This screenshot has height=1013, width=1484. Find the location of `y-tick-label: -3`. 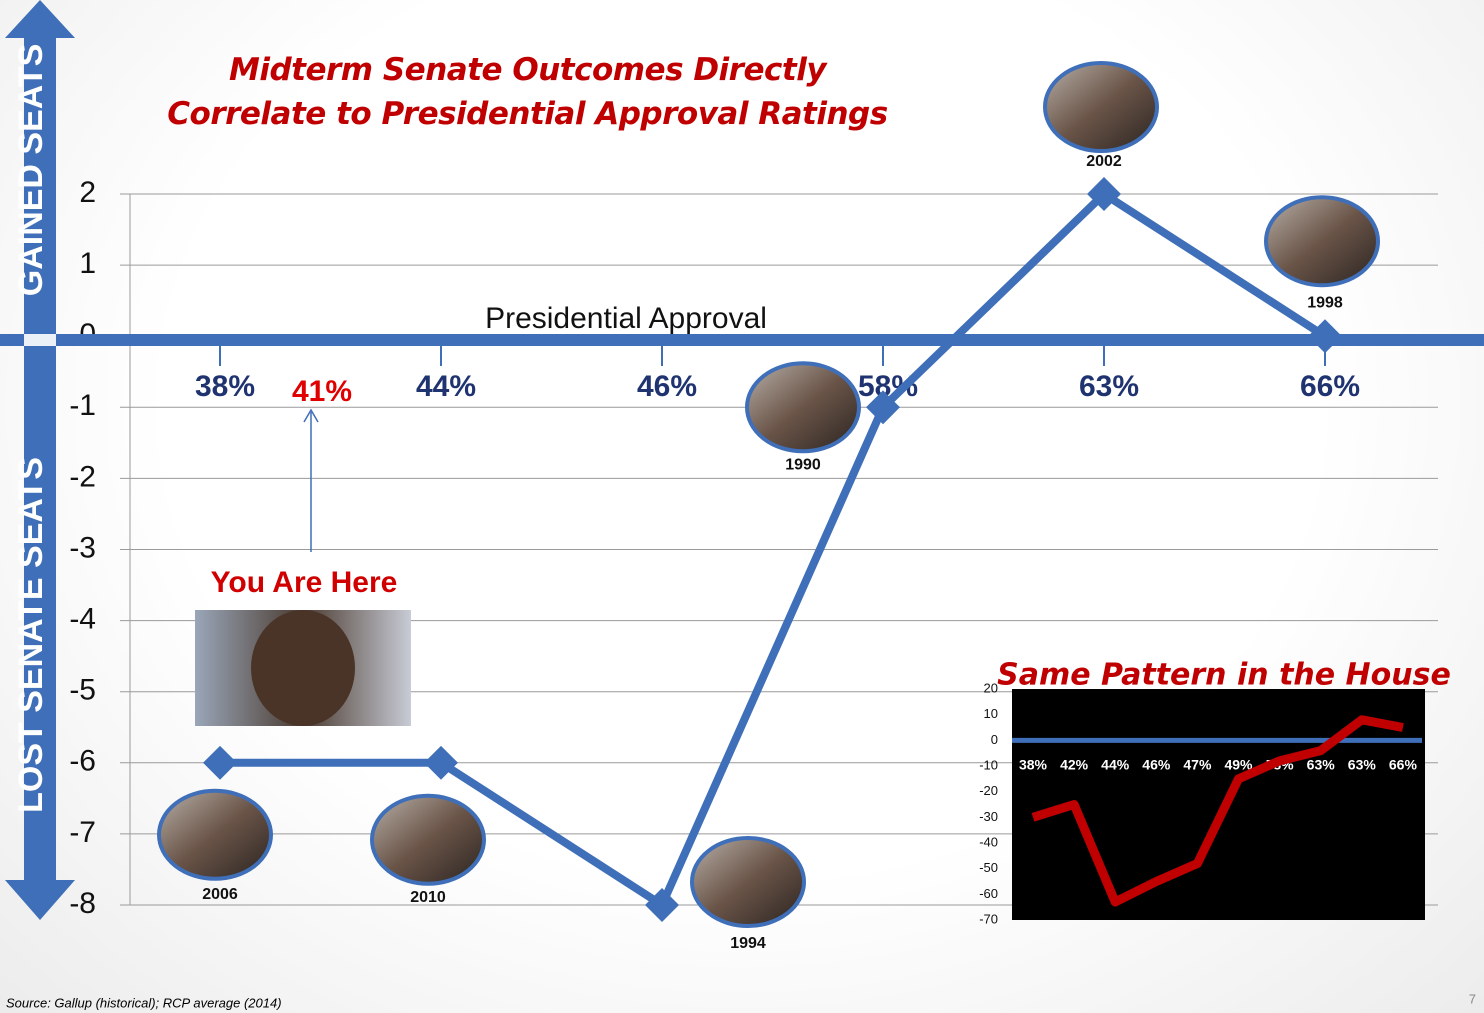

y-tick-label: -3 is located at coordinates (82, 547).